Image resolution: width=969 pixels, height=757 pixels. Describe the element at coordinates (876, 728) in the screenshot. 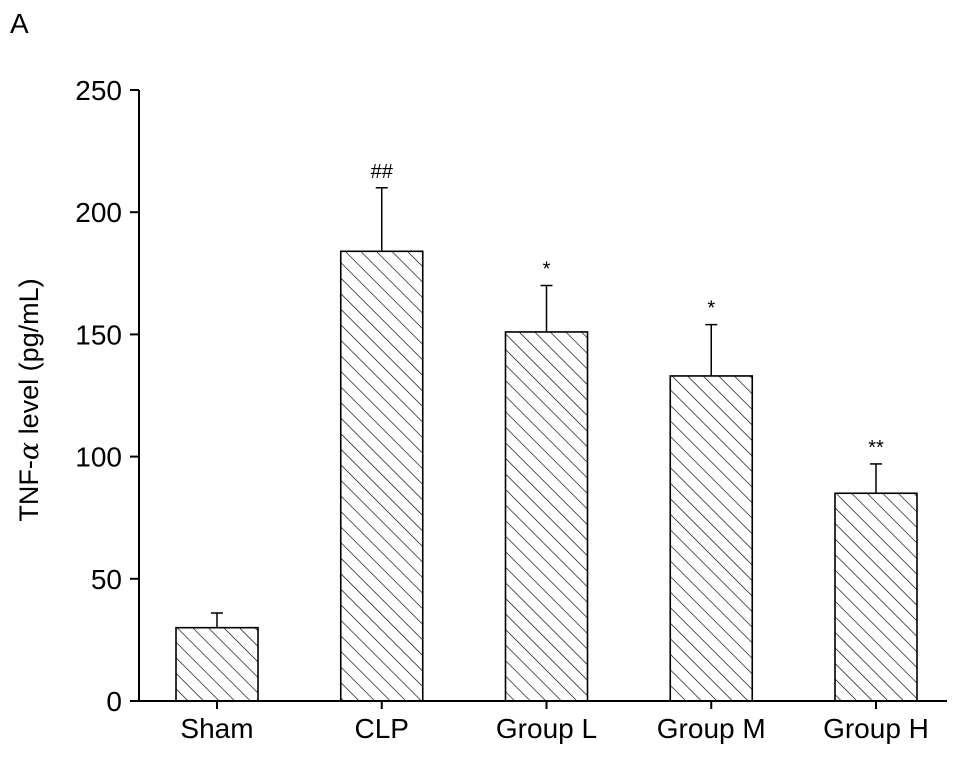

I see `x-tick-label: Group H` at that location.